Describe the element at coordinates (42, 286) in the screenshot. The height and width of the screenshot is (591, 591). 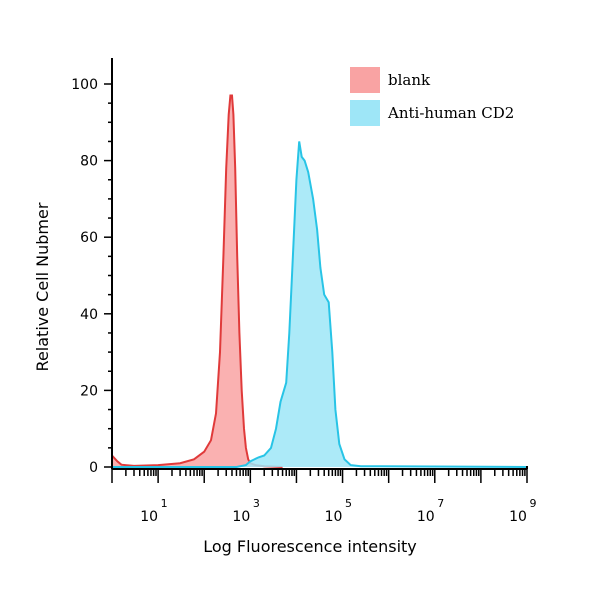
I see `y-axis-title: Relative Cell Nubmer` at that location.